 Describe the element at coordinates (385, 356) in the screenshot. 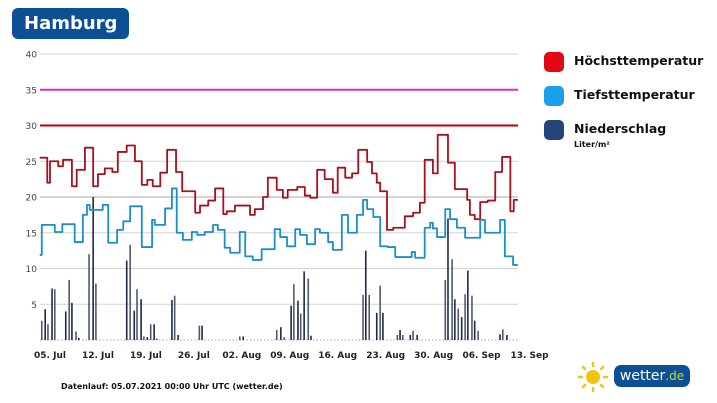

I see `x-tick-label: 23. Aug` at that location.